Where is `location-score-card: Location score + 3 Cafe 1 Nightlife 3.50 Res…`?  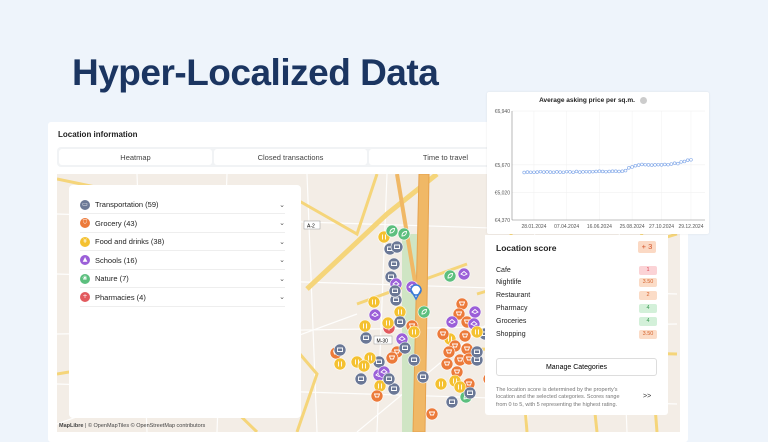 location-score-card: Location score + 3 Cafe 1 Nightlife 3.50 Res… is located at coordinates (576, 325).